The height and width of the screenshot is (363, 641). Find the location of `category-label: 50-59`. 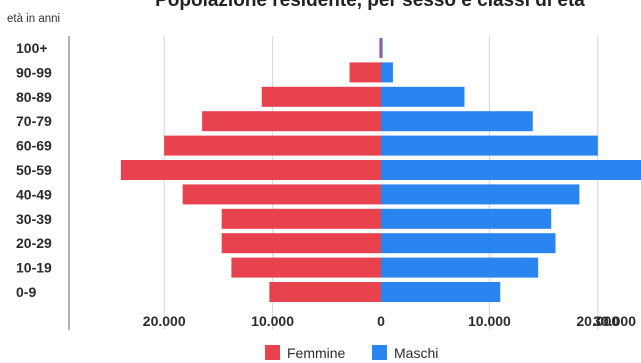

category-label: 50-59 is located at coordinates (34, 170).